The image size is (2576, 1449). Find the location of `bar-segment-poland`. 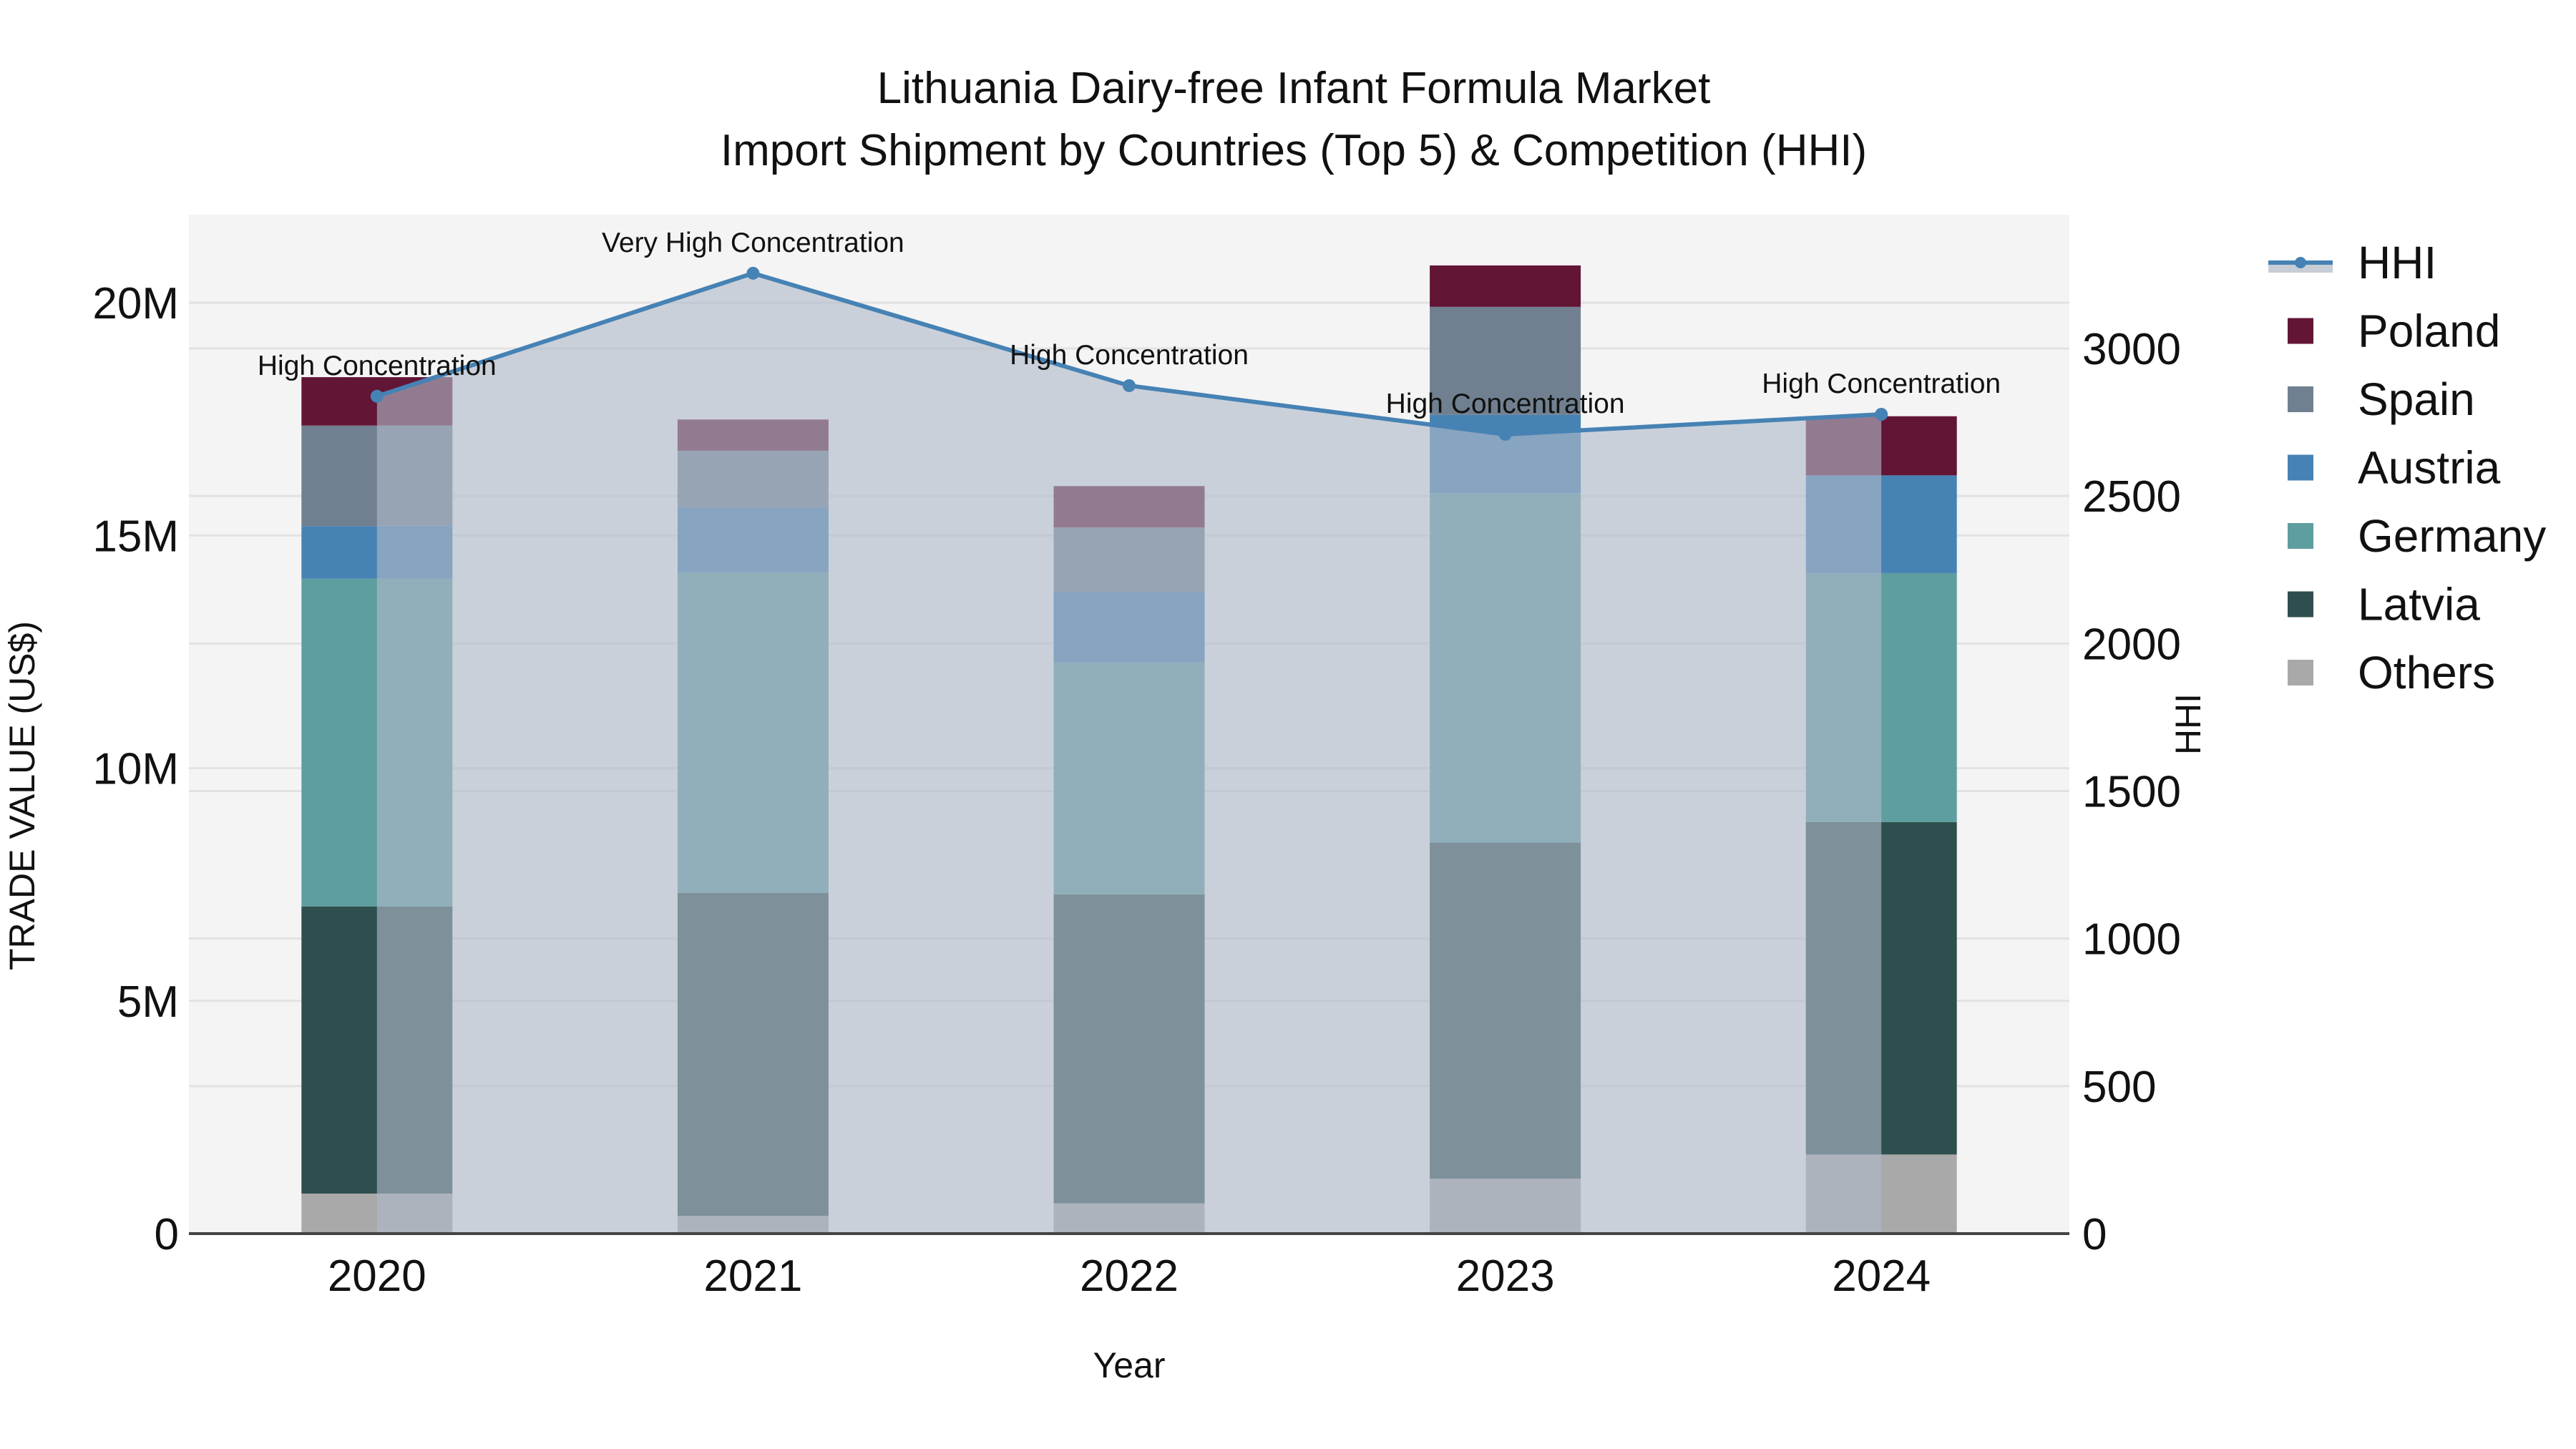

bar-segment-poland is located at coordinates (1505, 286).